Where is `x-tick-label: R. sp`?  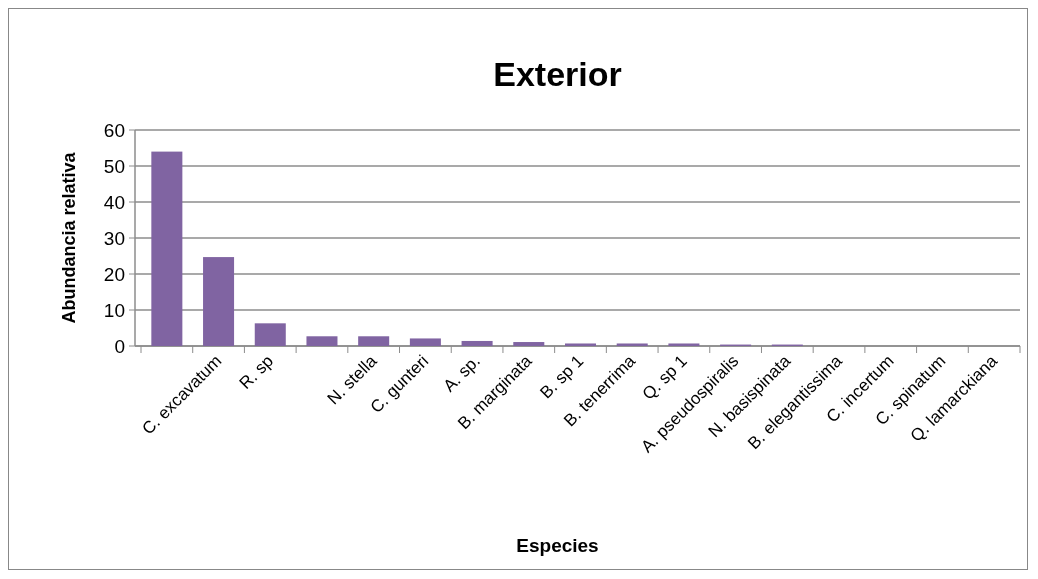
x-tick-label: R. sp is located at coordinates (256, 372).